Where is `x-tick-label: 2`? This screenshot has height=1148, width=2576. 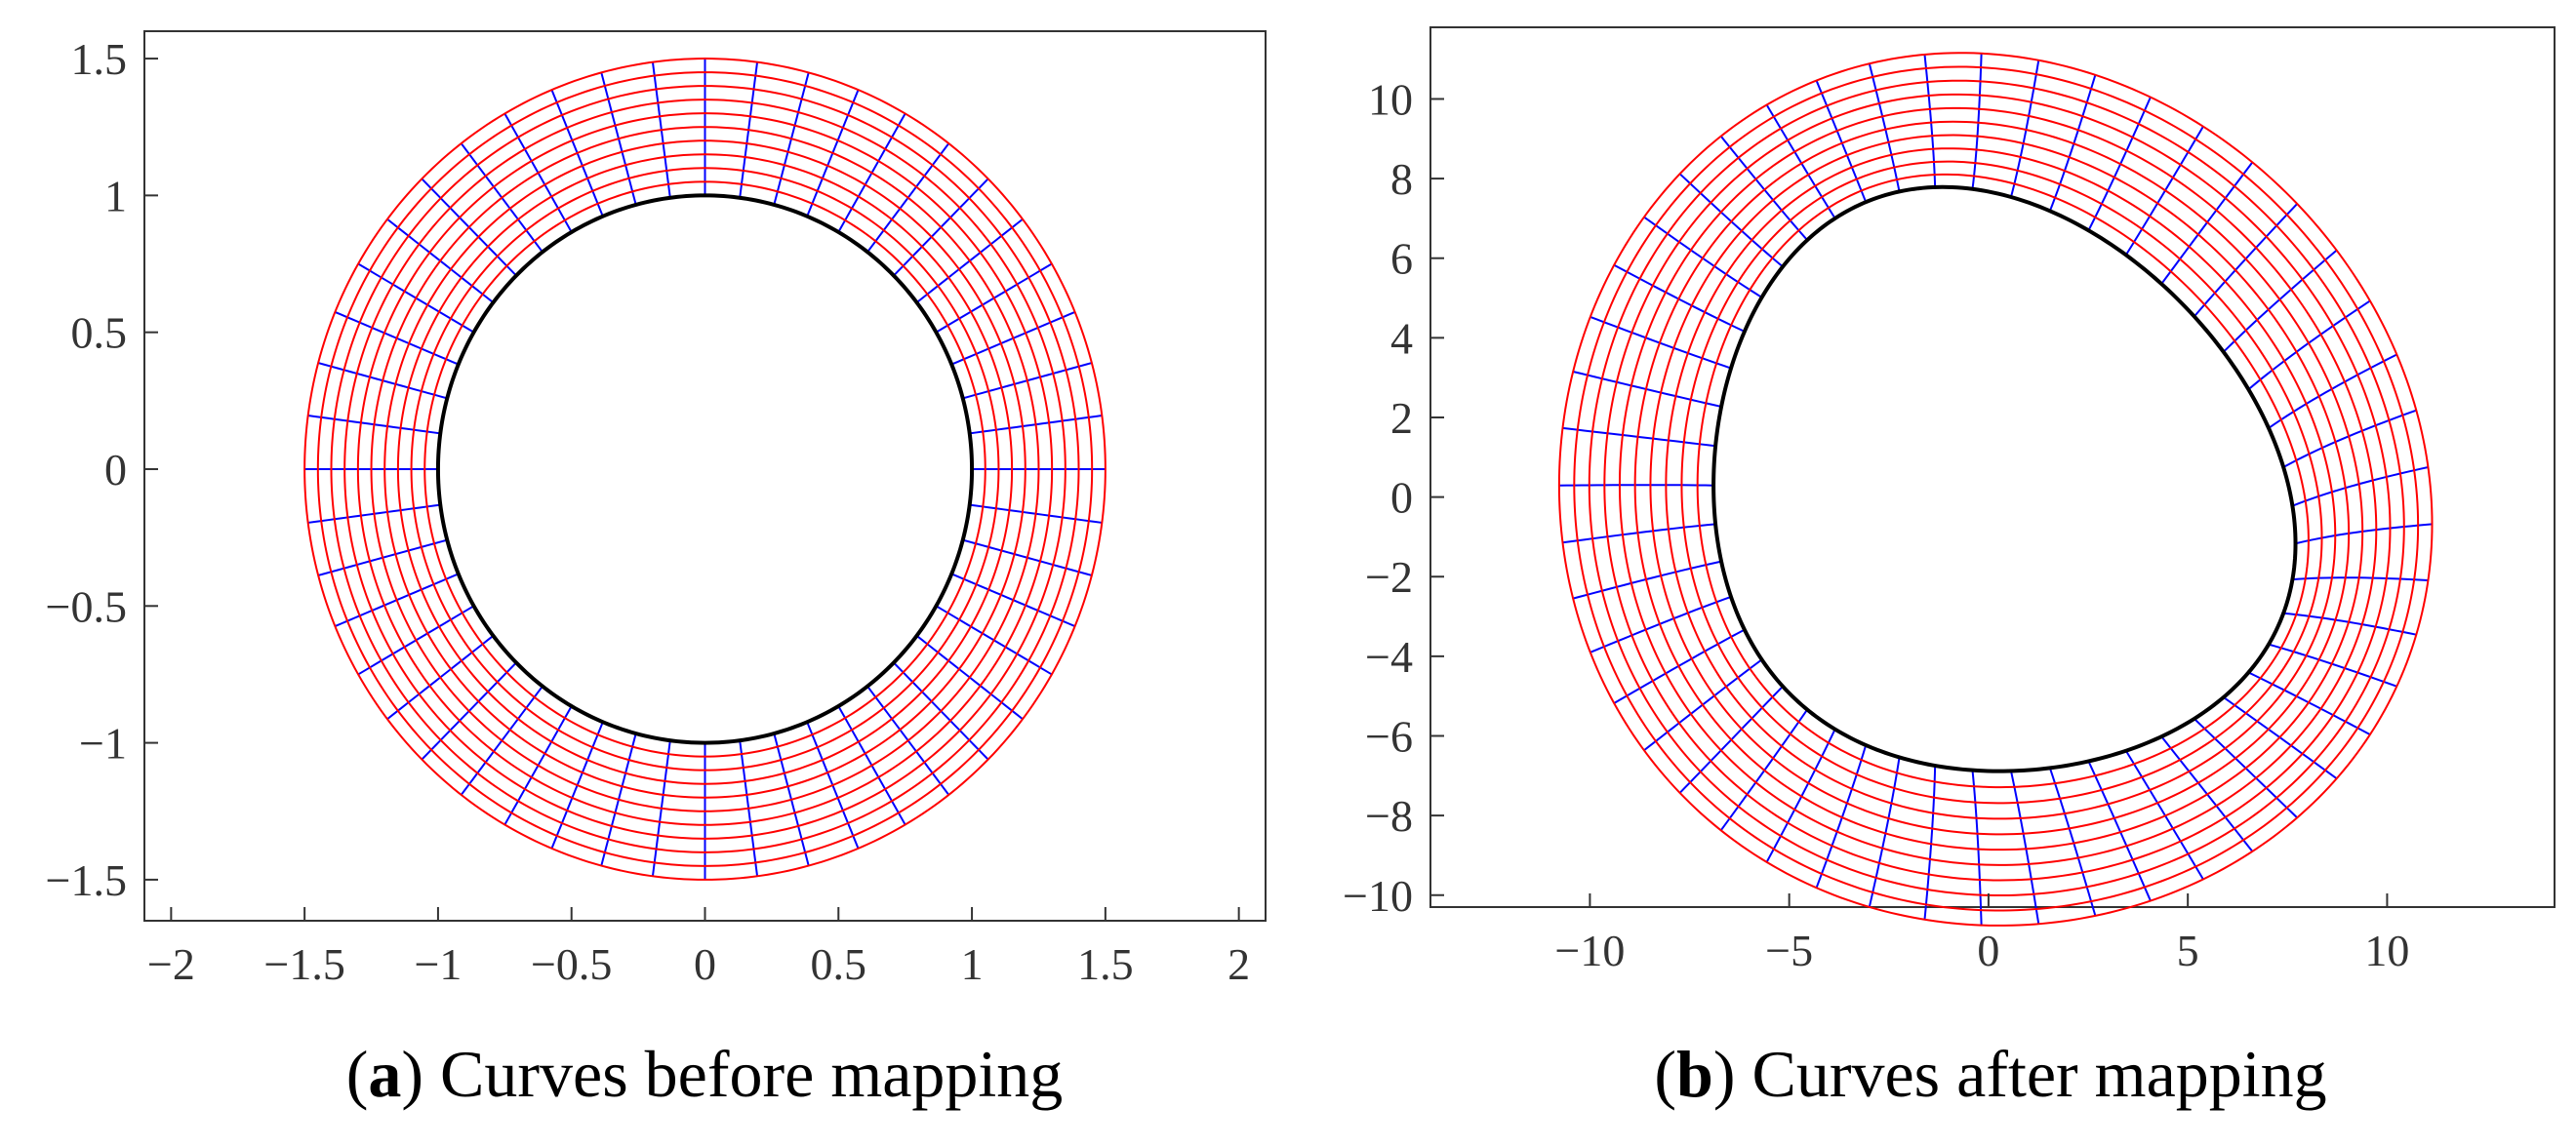
x-tick-label: 2 is located at coordinates (1239, 964).